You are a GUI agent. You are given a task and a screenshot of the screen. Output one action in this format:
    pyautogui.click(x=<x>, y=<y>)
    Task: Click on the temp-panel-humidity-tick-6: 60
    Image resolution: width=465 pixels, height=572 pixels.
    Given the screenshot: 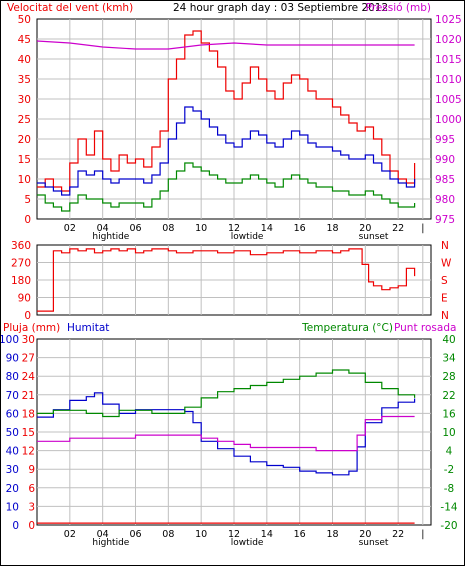 What is the action you would take?
    pyautogui.click(x=12, y=414)
    